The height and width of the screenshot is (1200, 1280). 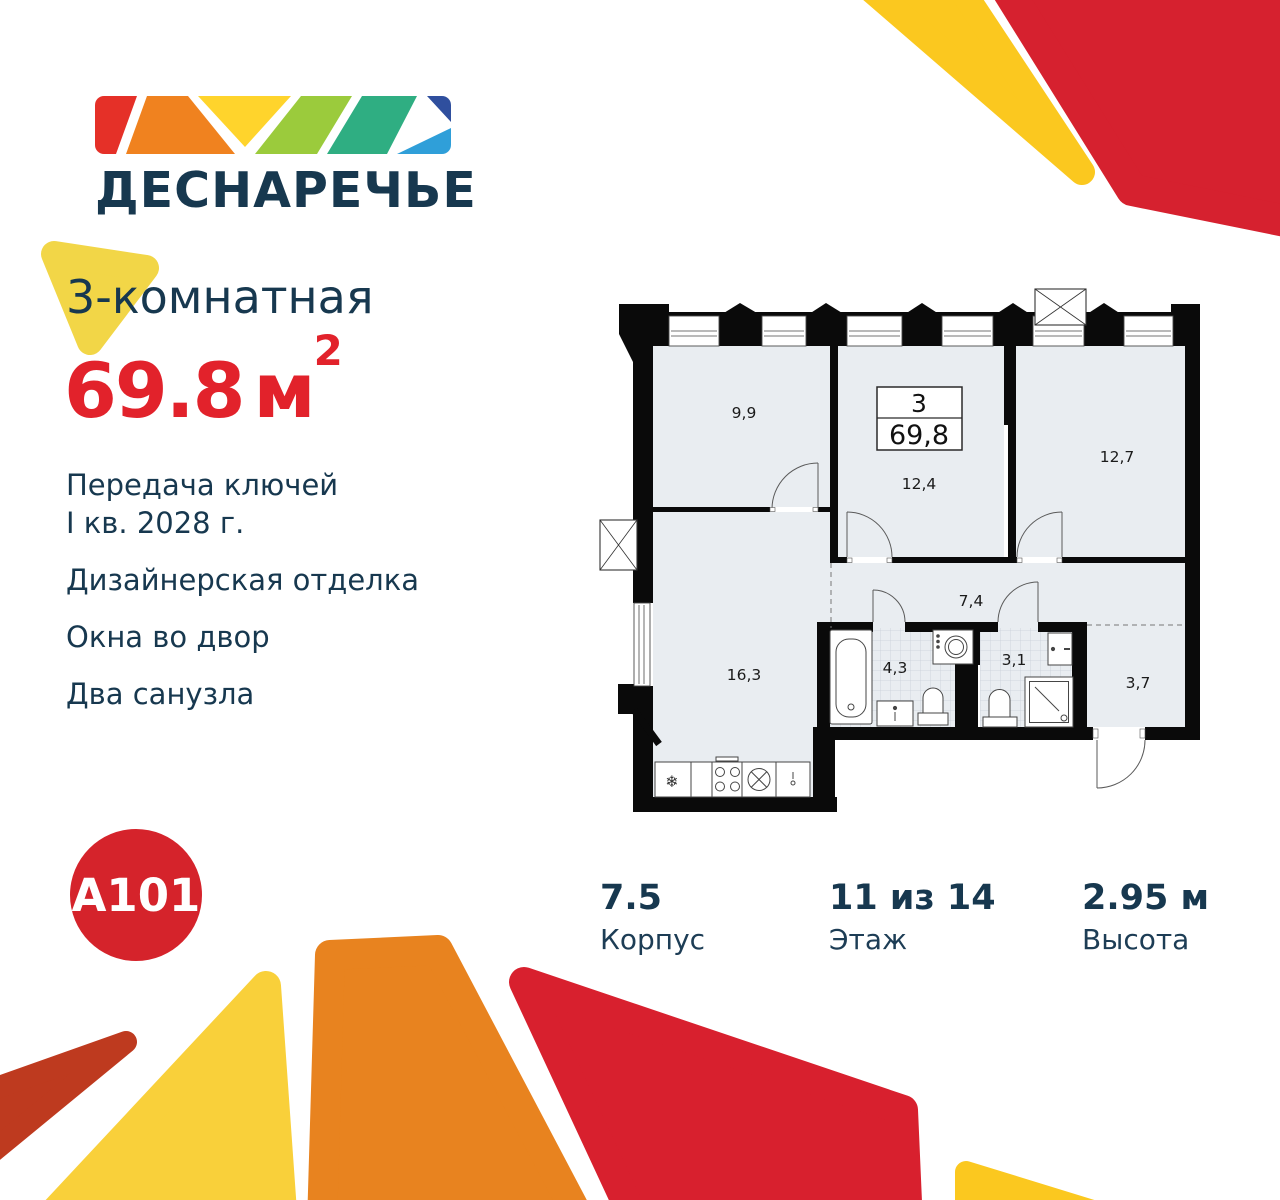 What do you see at coordinates (759, 779) in the screenshot?
I see `kitchen-sink-icon` at bounding box center [759, 779].